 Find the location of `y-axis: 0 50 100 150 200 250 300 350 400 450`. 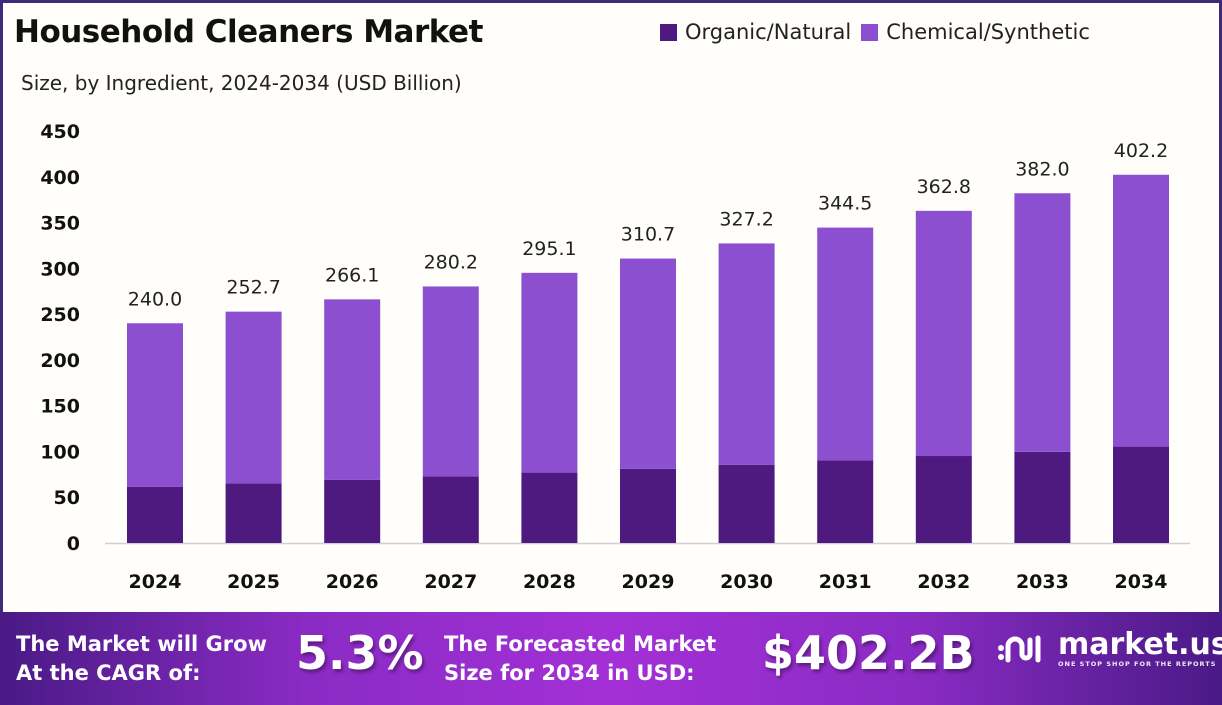

y-axis: 0 50 100 150 200 250 300 350 400 450 is located at coordinates (60, 338).